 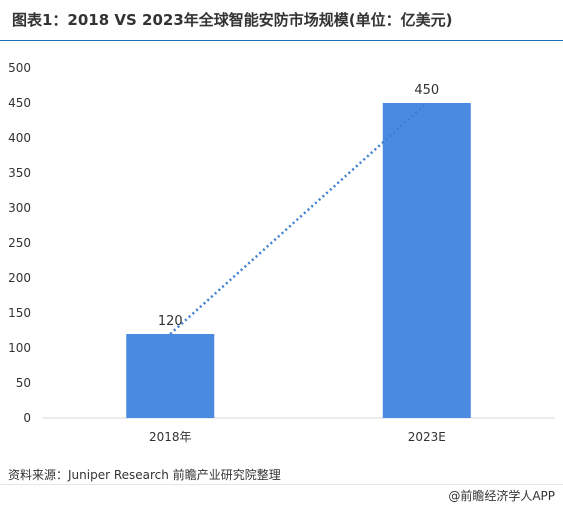 I want to click on y-tick-label: 150, so click(x=19, y=313).